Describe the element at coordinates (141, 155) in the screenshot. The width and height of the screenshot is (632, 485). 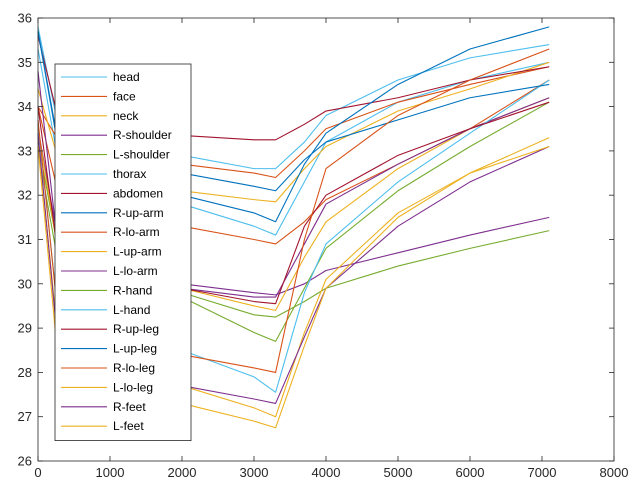
I see `legend-label-L-shoulder: L-shoulder` at that location.